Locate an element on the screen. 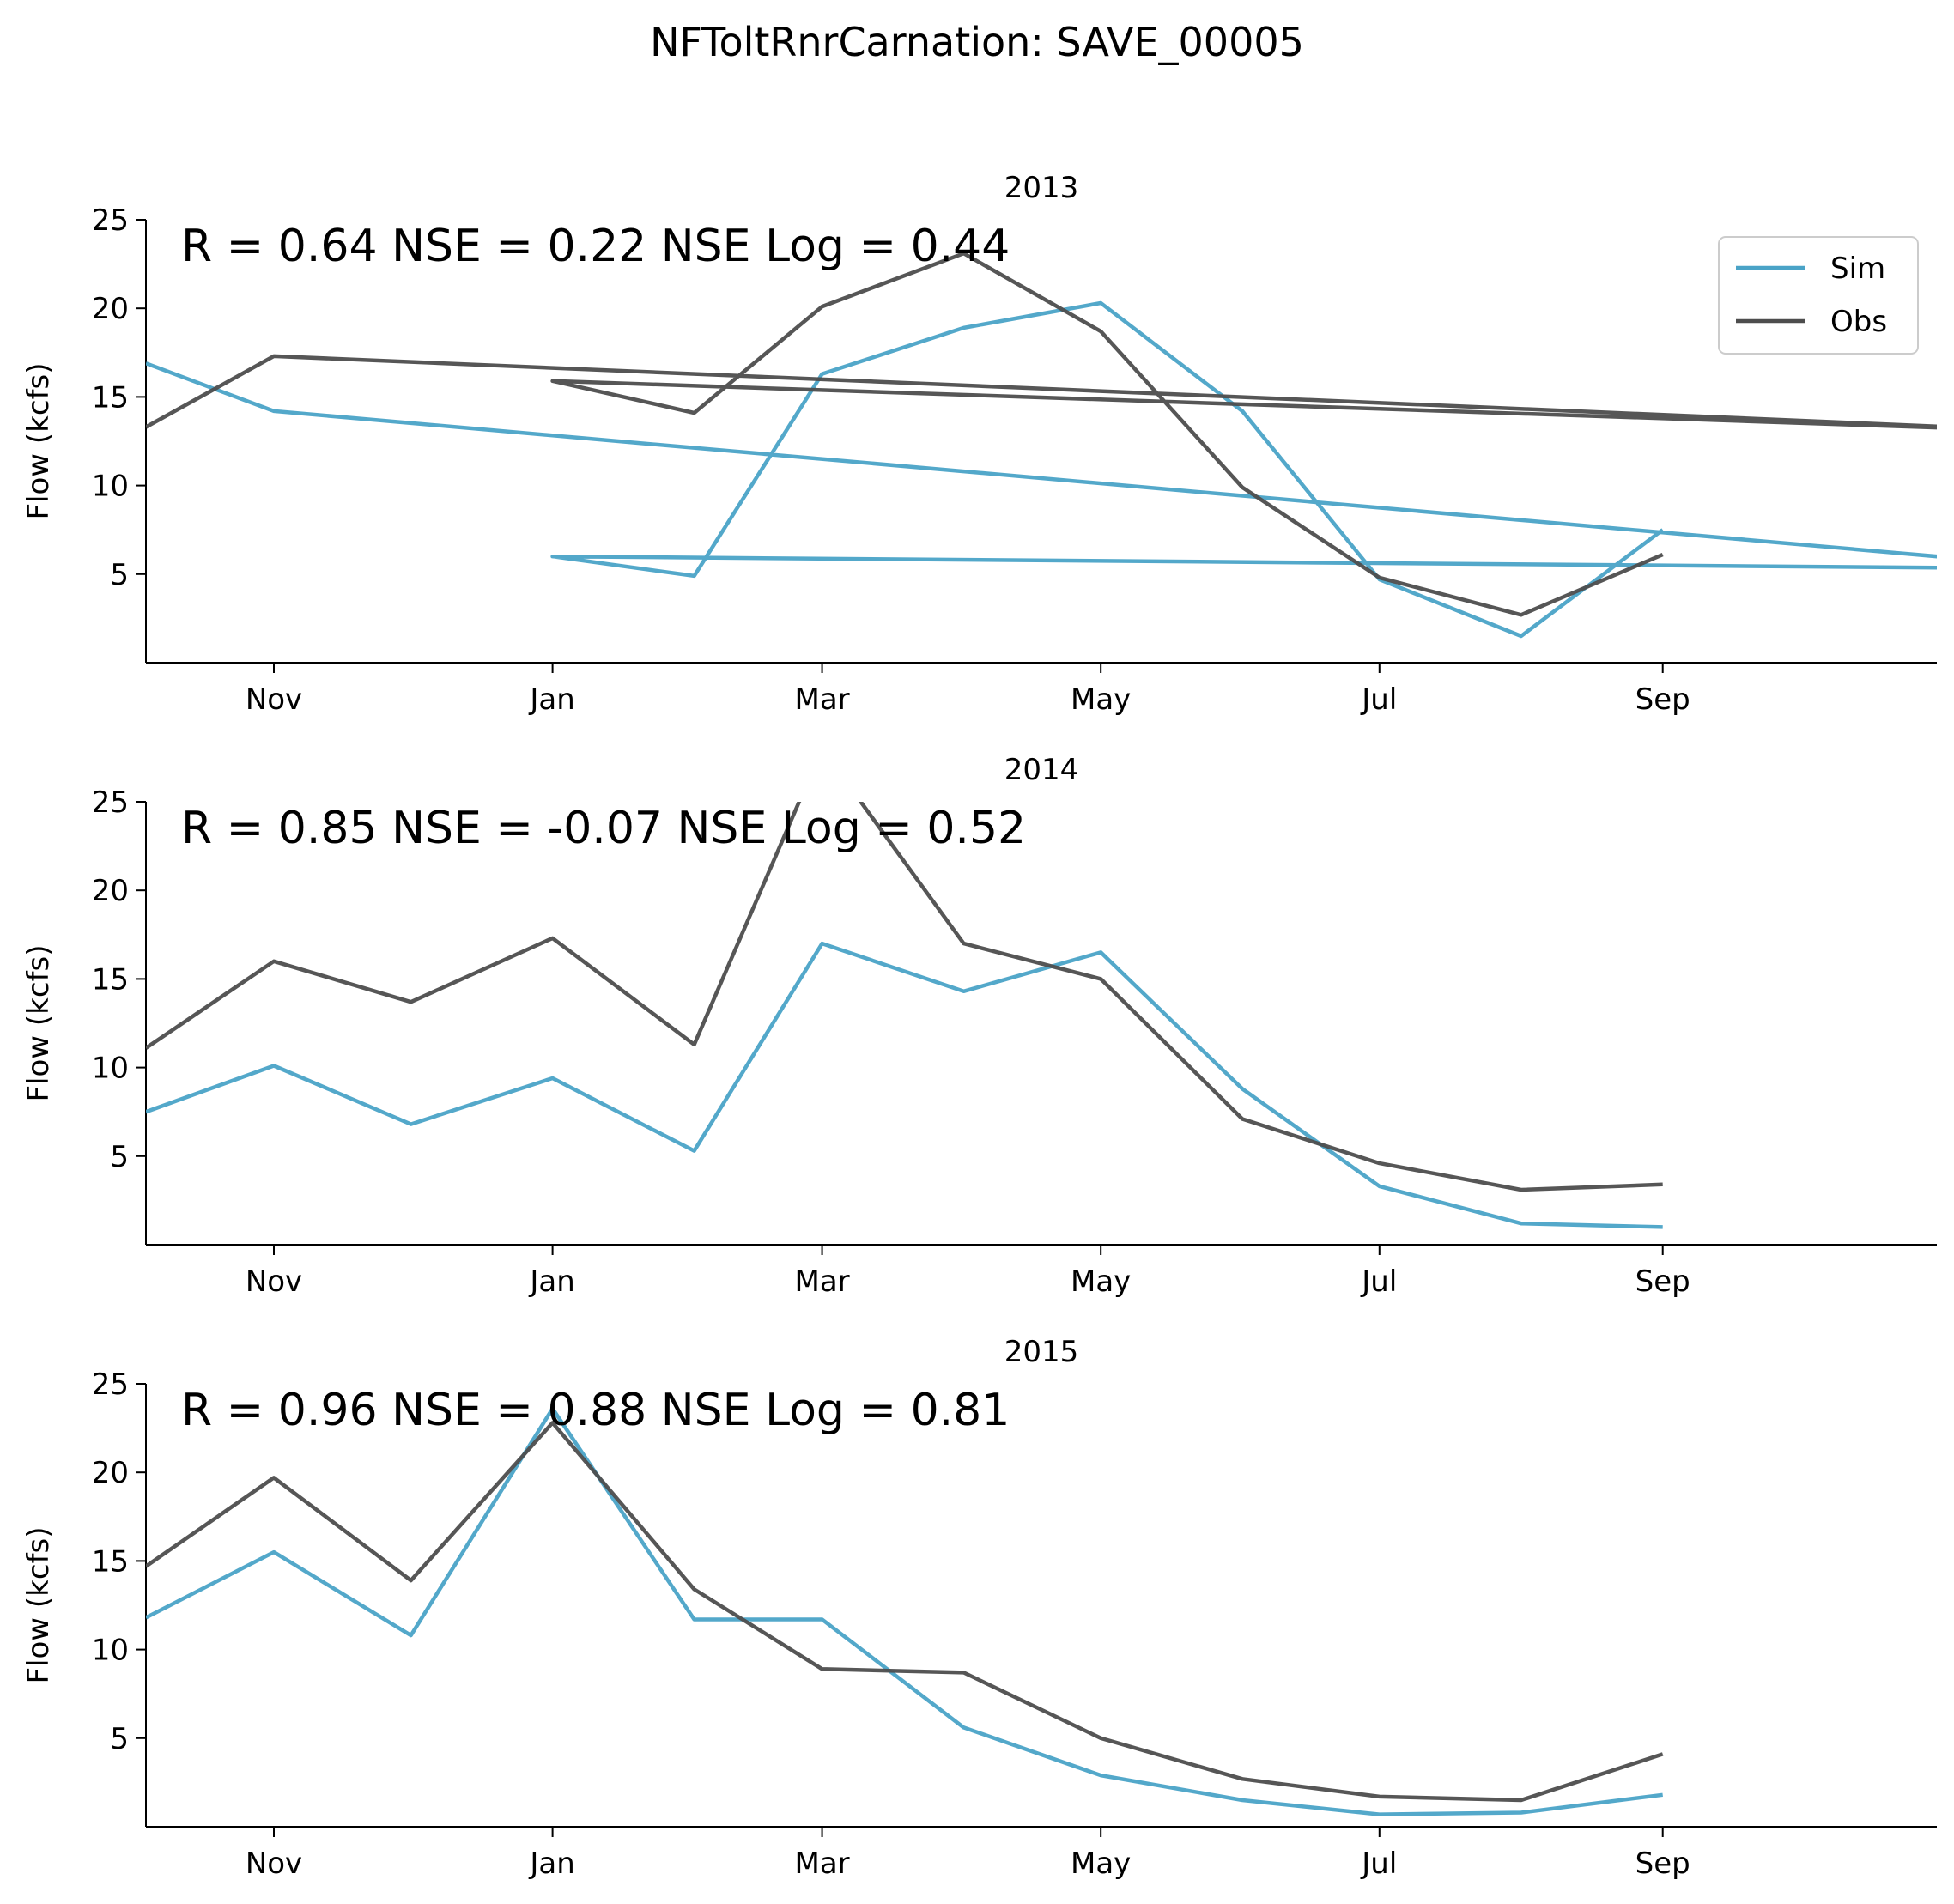 The height and width of the screenshot is (1904, 1954). metrics-annotation-2015: R = 0.96 NSE = 0.88 NSE Log = 0.81 is located at coordinates (595, 1411).